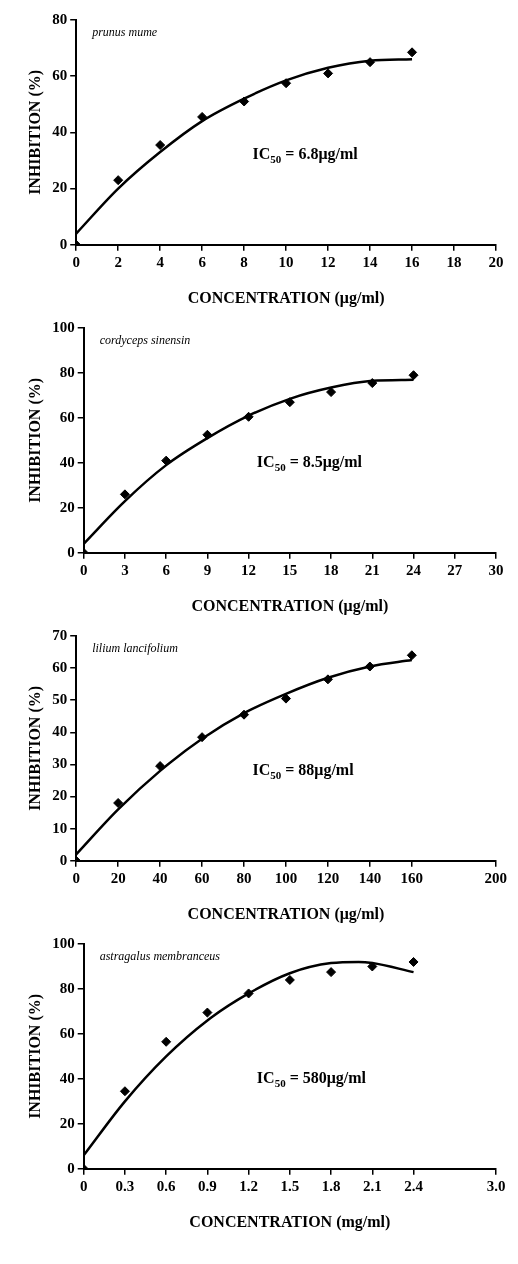 The image size is (518, 1264). Describe the element at coordinates (372, 1185) in the screenshot. I see `x-tick-label: 2.1` at that location.